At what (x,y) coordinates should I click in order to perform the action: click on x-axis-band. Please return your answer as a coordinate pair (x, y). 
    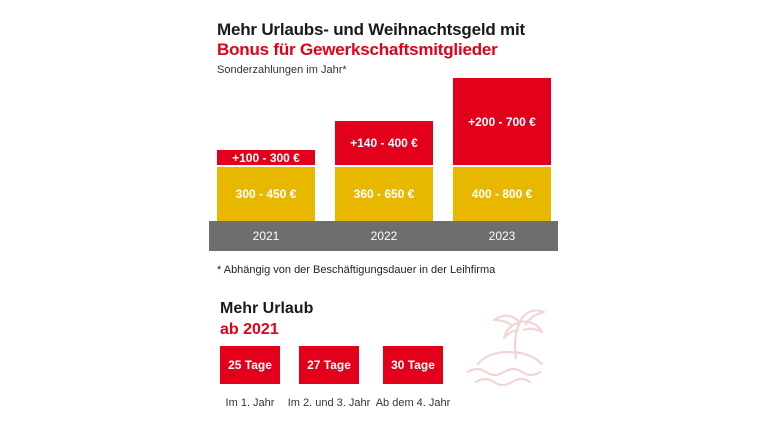
    Looking at the image, I should click on (383, 236).